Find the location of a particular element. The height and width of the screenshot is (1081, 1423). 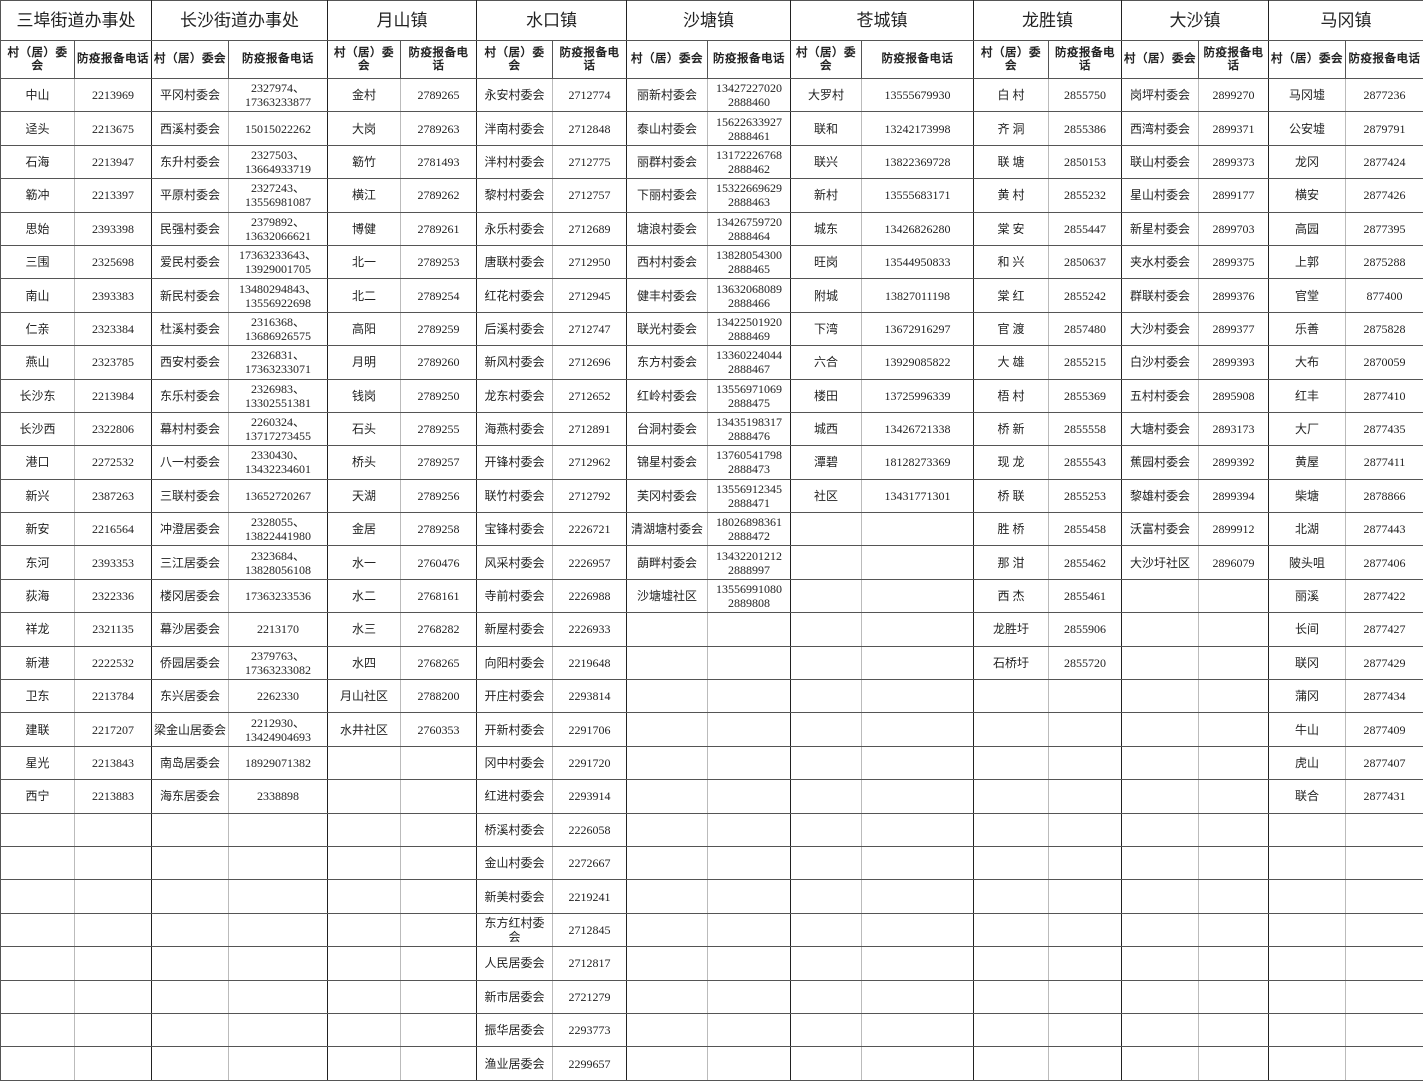

contact-phone: 2712689 is located at coordinates (590, 228).